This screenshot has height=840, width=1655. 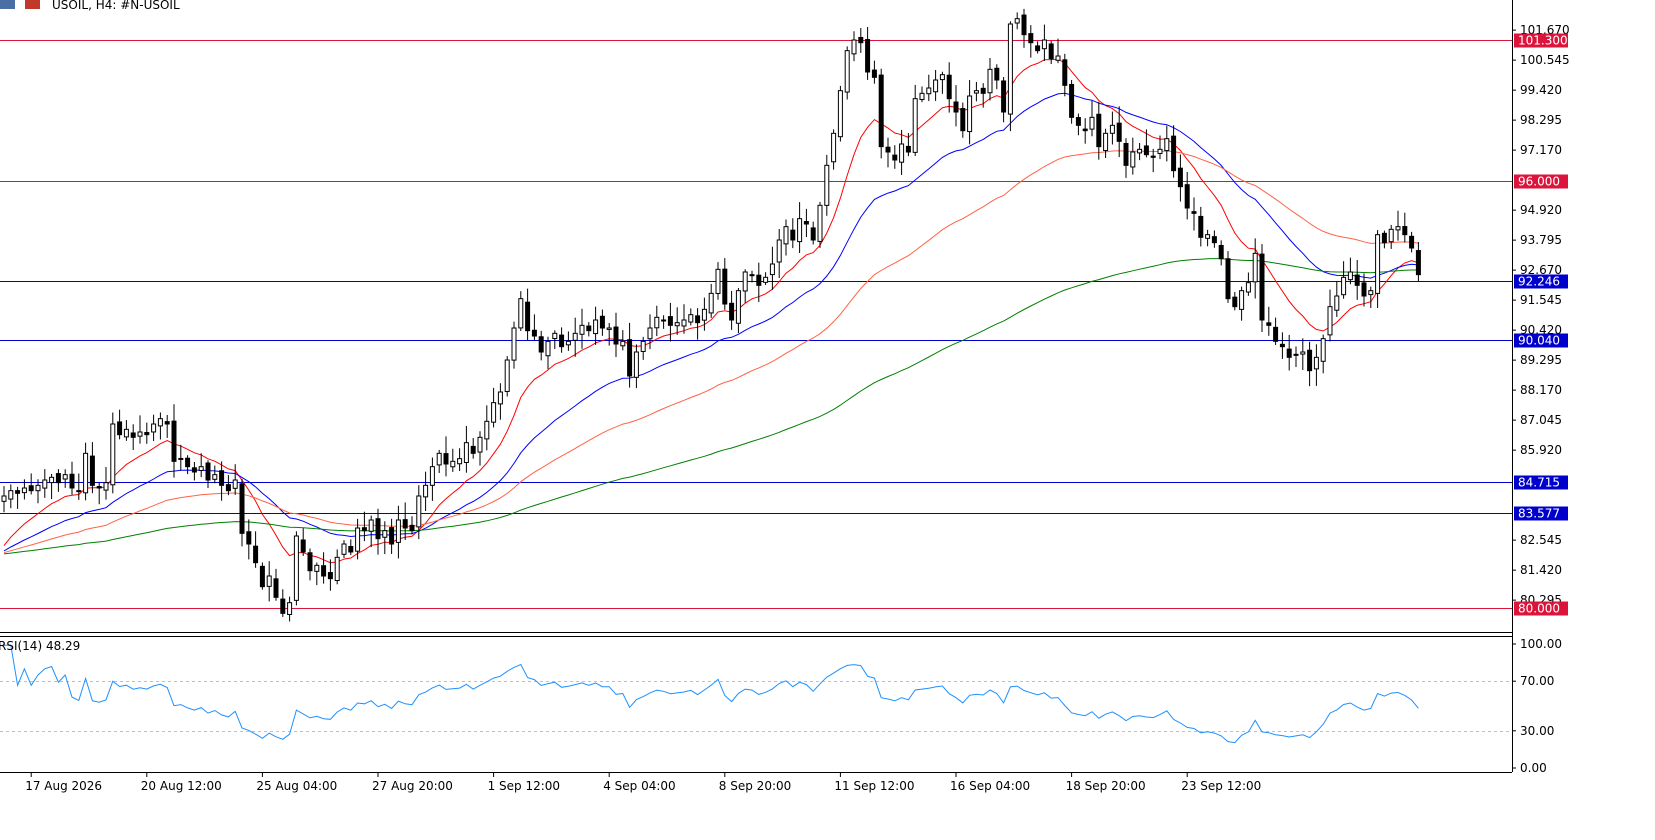 I want to click on rsi-tick-2: 30.00, so click(x=1537, y=731).